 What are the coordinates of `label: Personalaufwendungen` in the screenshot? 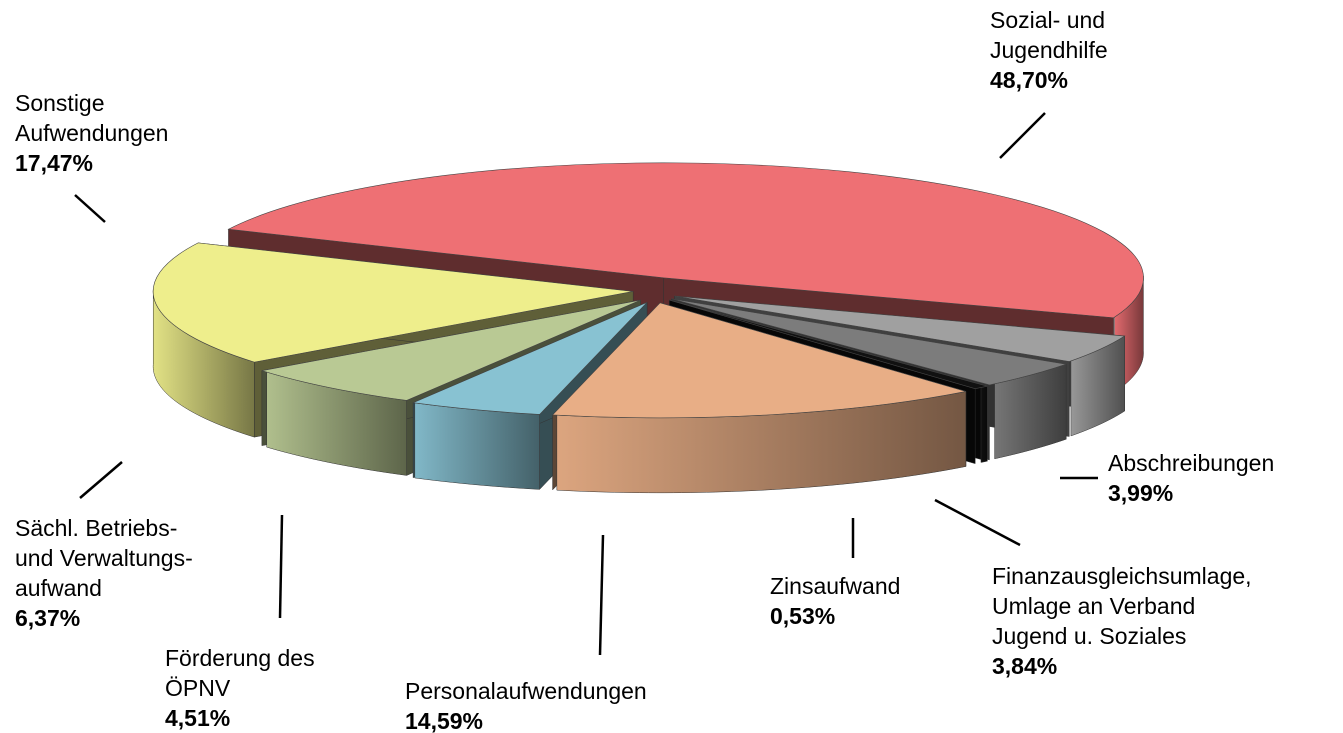 It's located at (526, 691).